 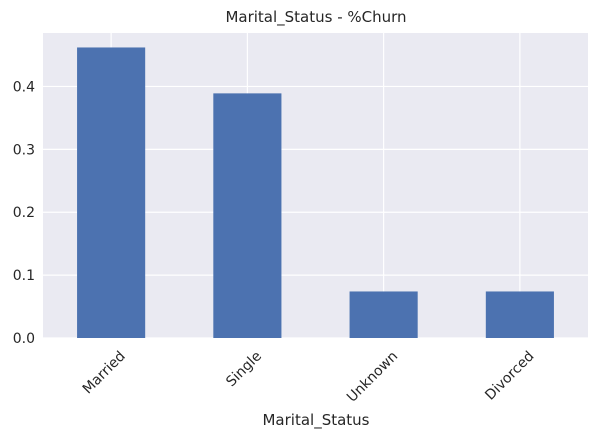 I want to click on y-axis-ticks: 0.0 0.1 0.2 0.3 0.4, so click(x=24, y=213).